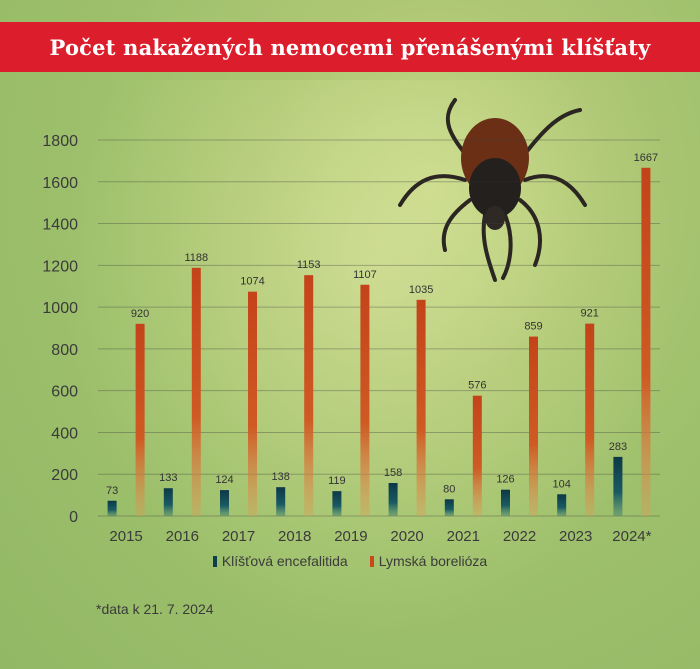 The height and width of the screenshot is (669, 700). I want to click on x-tick-label-2020: 2020, so click(406, 536).